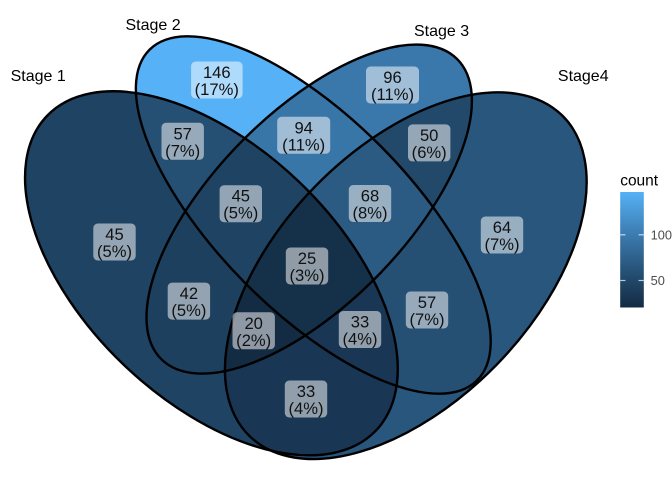 The image size is (672, 485). What do you see at coordinates (153, 25) in the screenshot?
I see `svg-text: Stage 2` at bounding box center [153, 25].